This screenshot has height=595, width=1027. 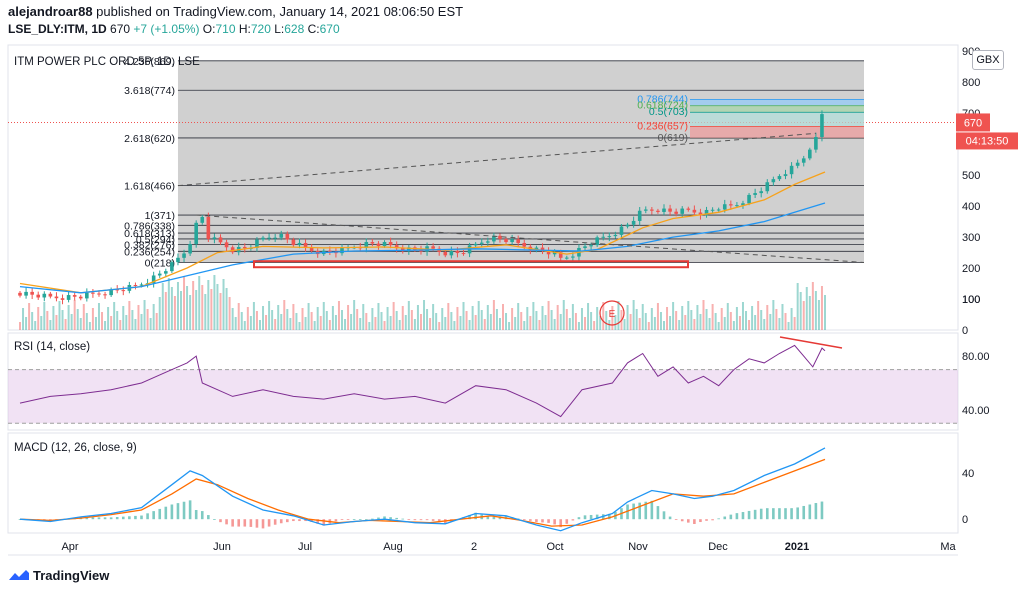 What do you see at coordinates (612, 314) in the screenshot?
I see `earnings-marker: E` at bounding box center [612, 314].